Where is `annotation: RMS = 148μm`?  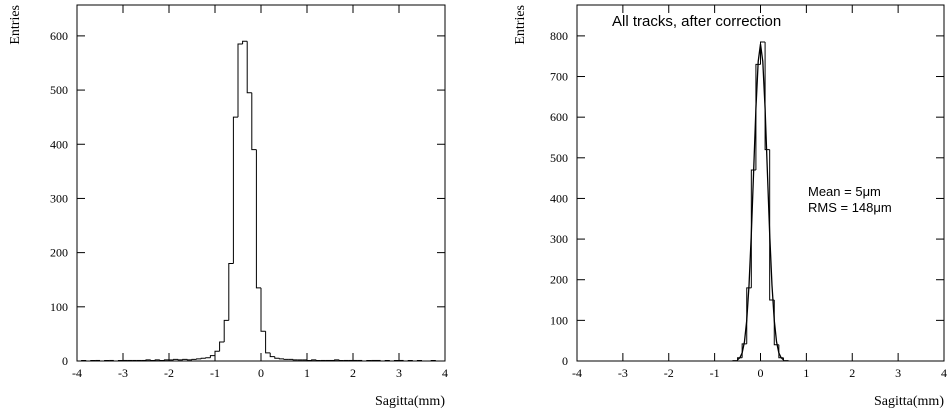
annotation: RMS = 148μm is located at coordinates (850, 207).